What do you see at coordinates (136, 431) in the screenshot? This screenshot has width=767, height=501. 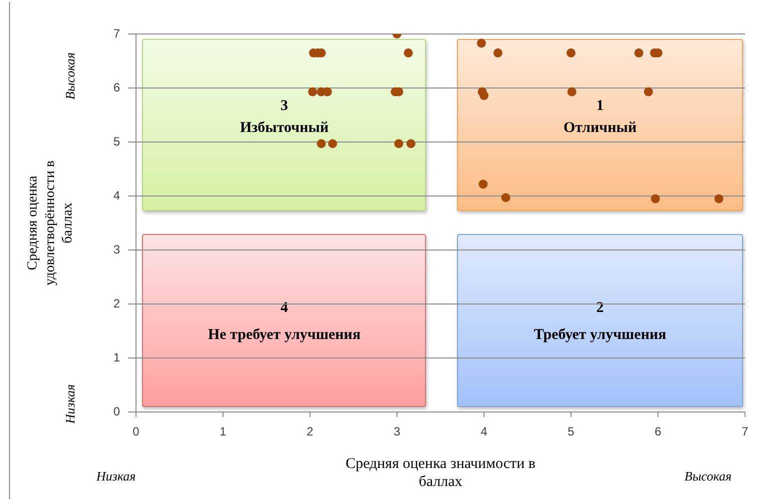 I see `x-tick-label: 0` at bounding box center [136, 431].